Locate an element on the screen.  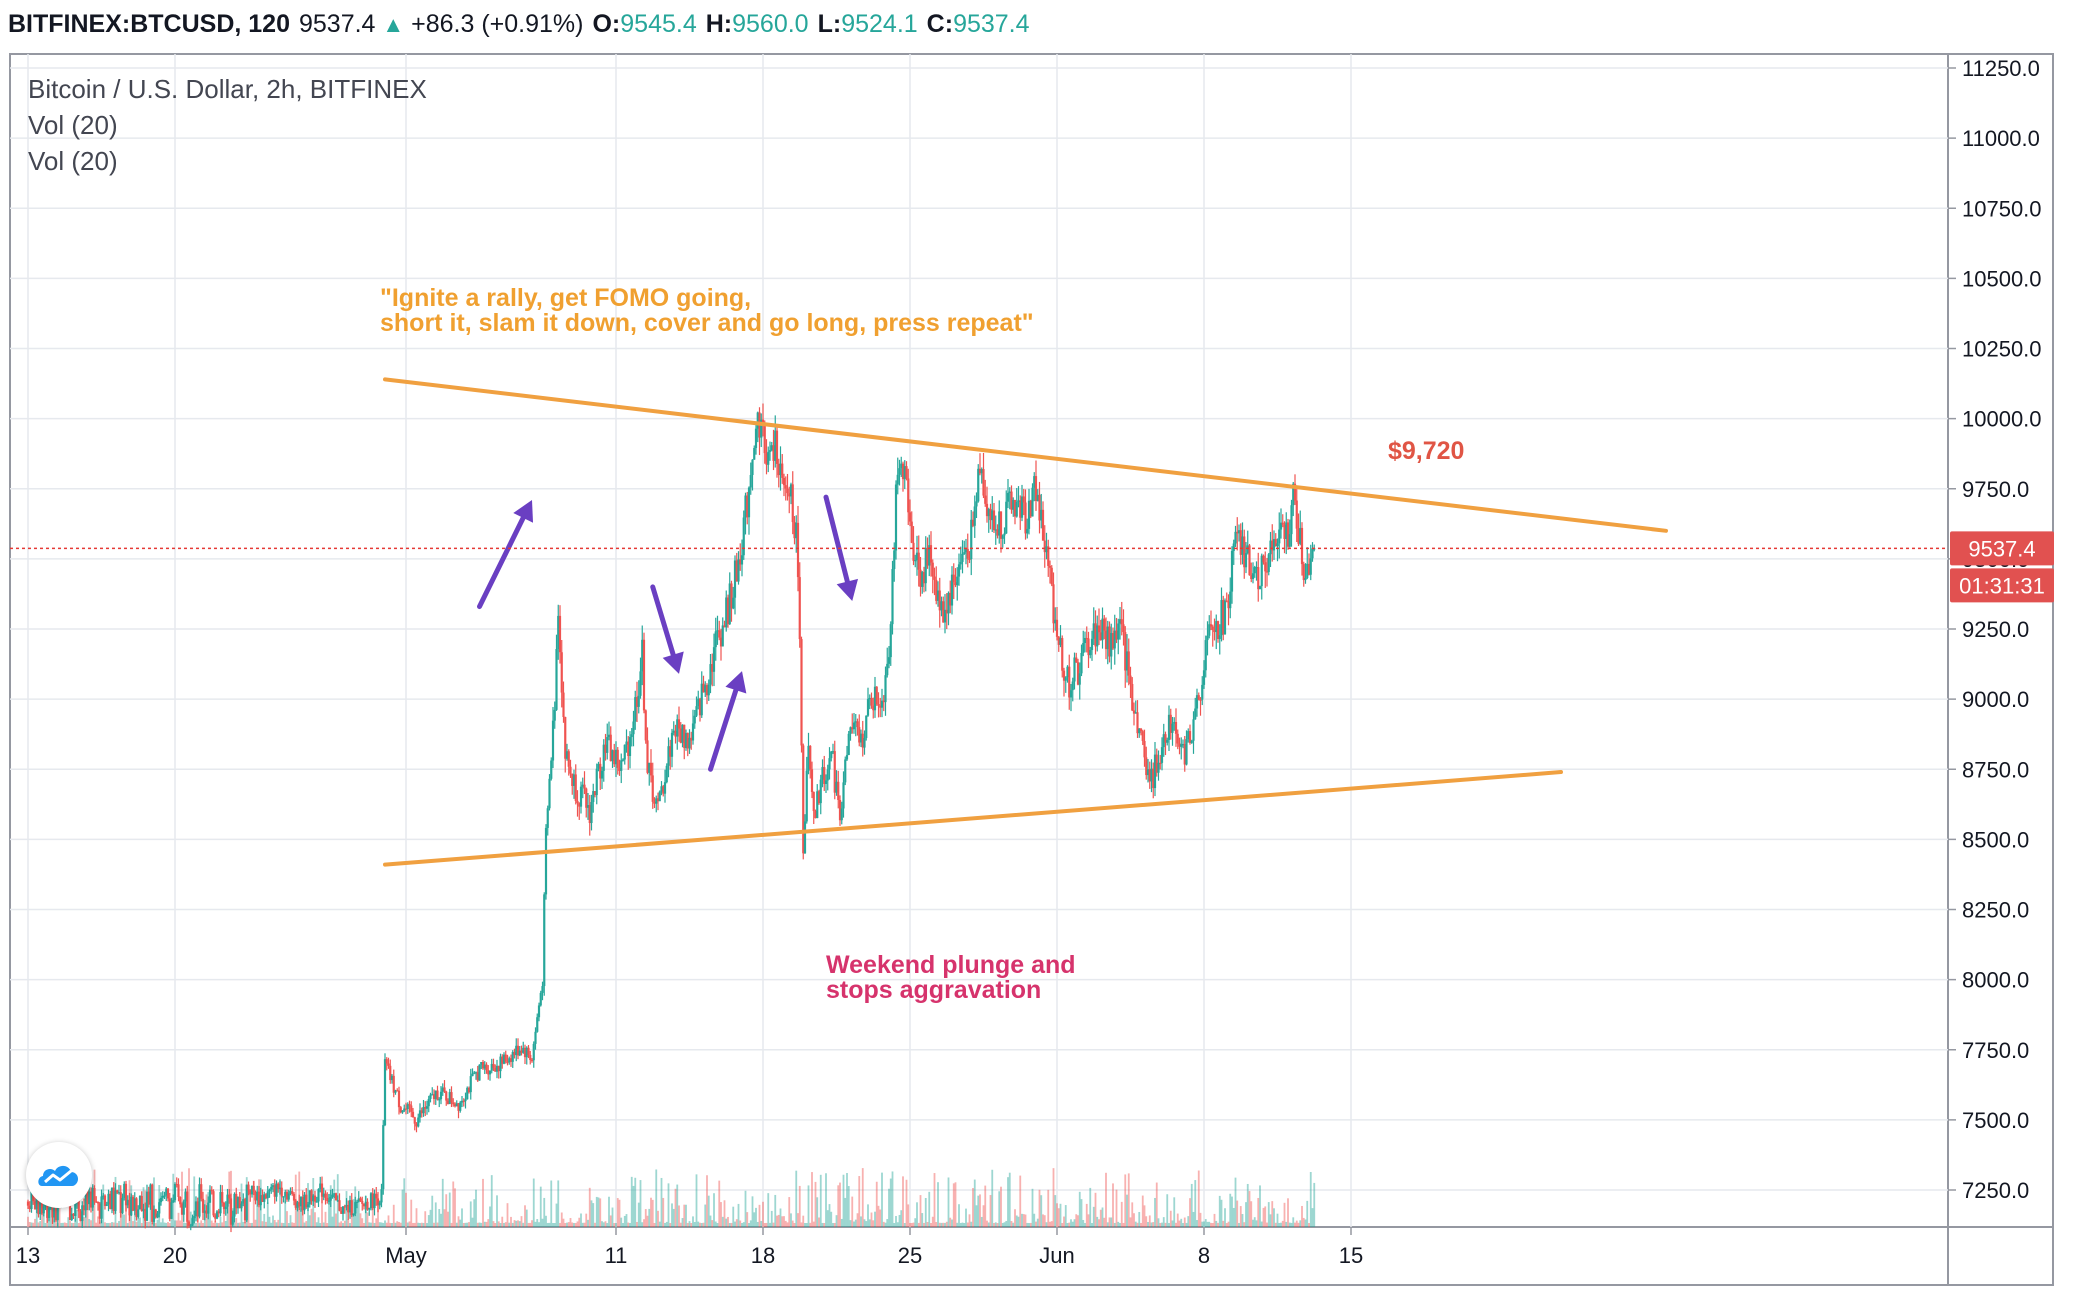
volume-indicator-legend-1: Vol (20) is located at coordinates (73, 125).